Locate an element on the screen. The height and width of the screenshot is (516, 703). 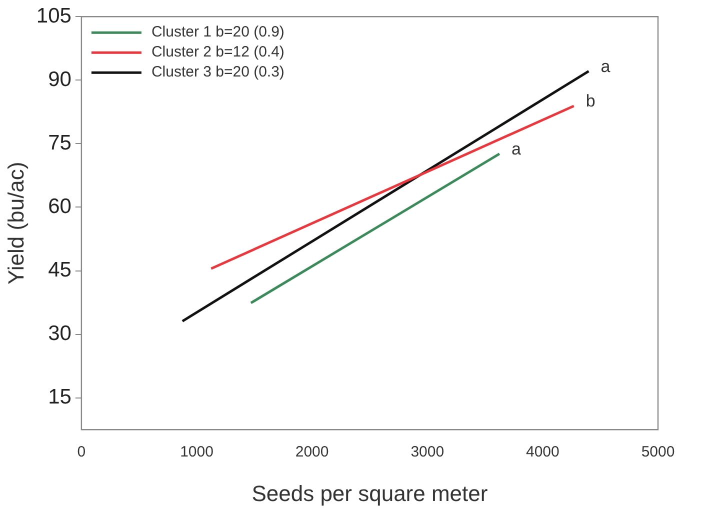
y-axis-title: Yield (bu/ac) is located at coordinates (15, 223).